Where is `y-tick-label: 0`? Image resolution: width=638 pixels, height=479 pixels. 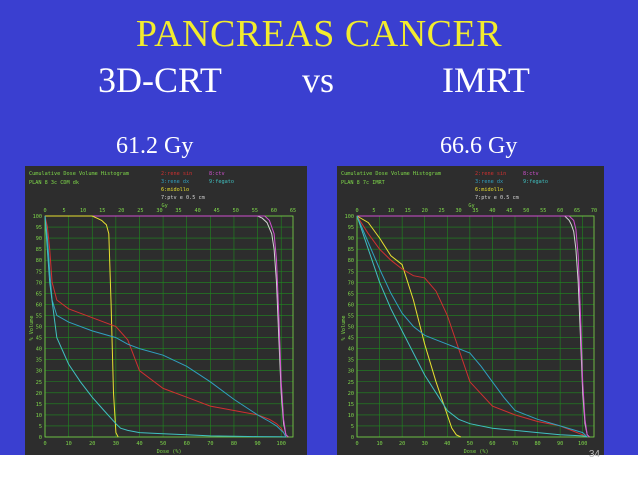
y-tick-label: 0 is located at coordinates (352, 438).